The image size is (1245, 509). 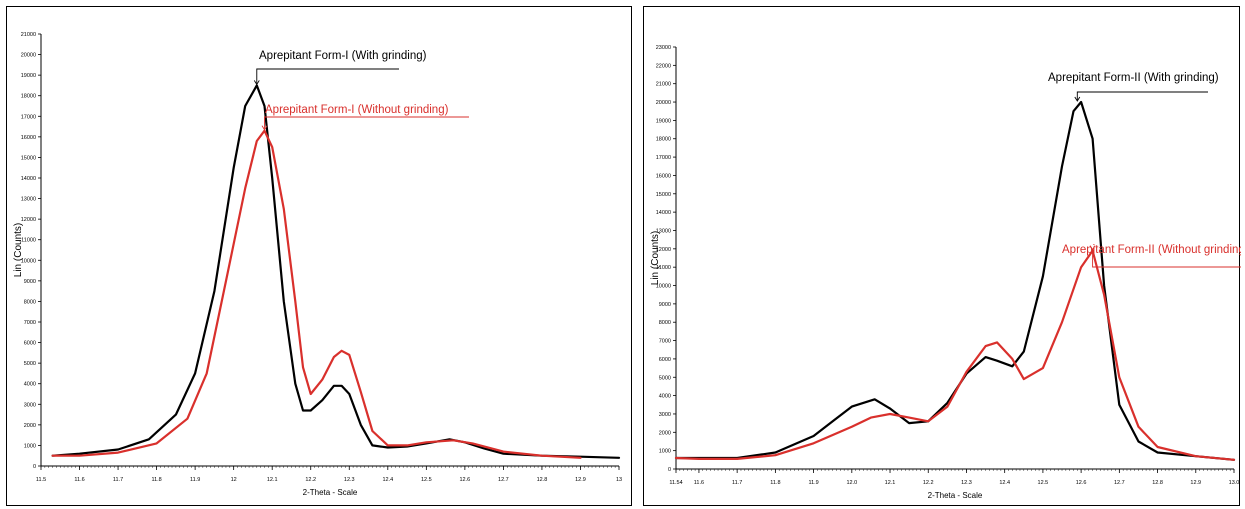 I want to click on x-tick-label: 12.0, so click(x=851, y=483).